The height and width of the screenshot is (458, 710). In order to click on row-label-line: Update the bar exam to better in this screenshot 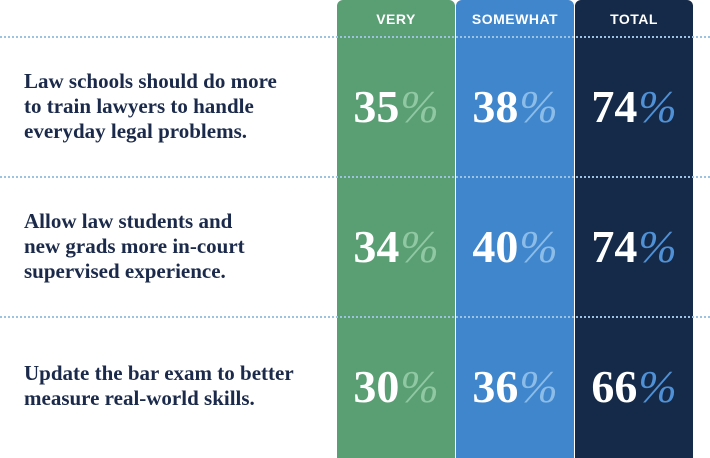, I will do `click(159, 373)`.